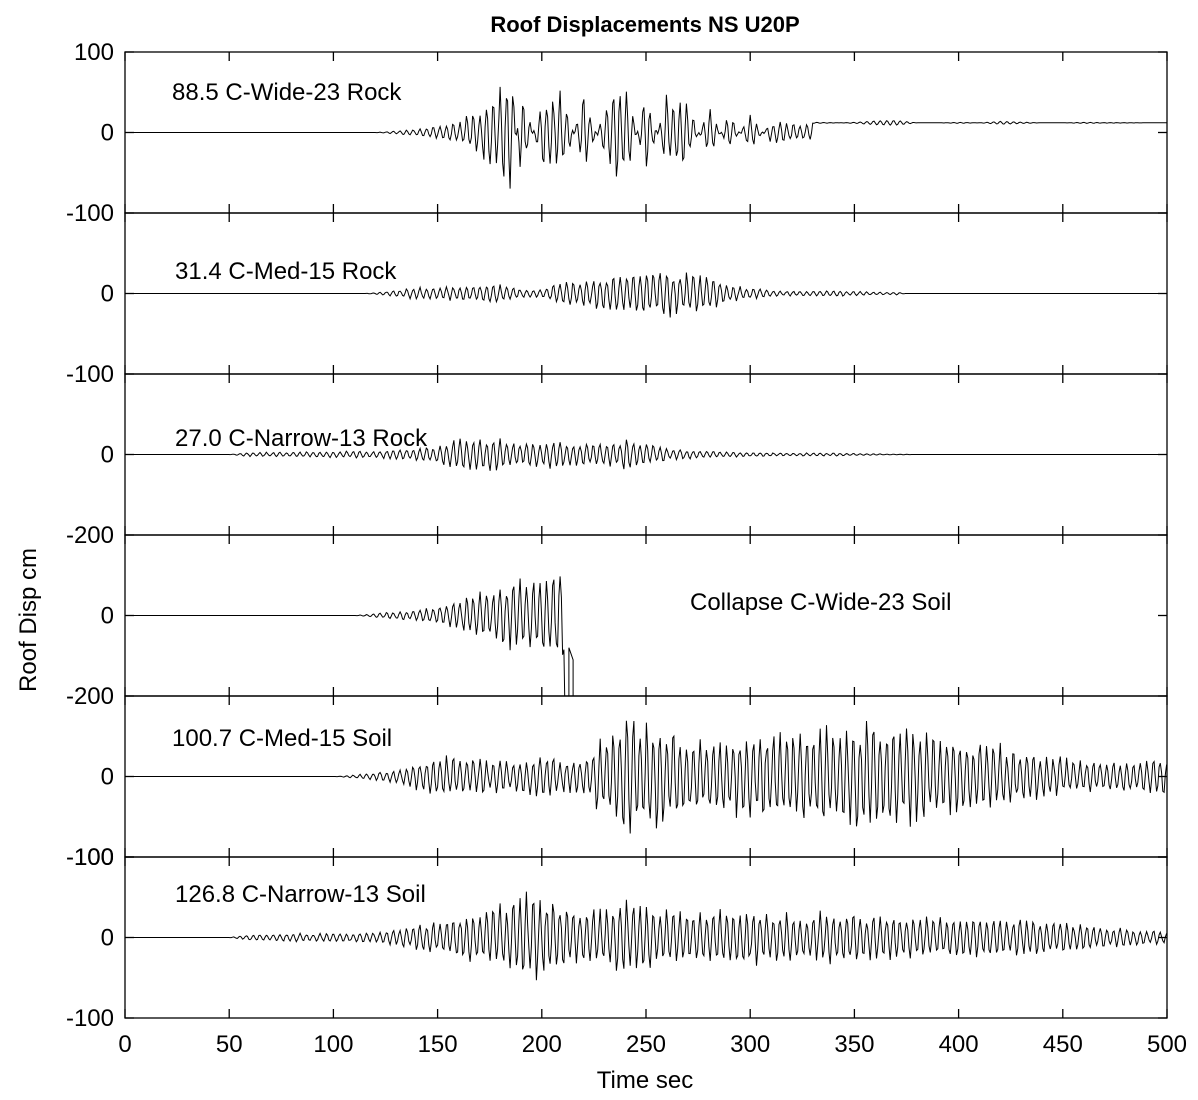 The width and height of the screenshot is (1198, 1100). I want to click on x-tick-label: 100, so click(333, 1044).